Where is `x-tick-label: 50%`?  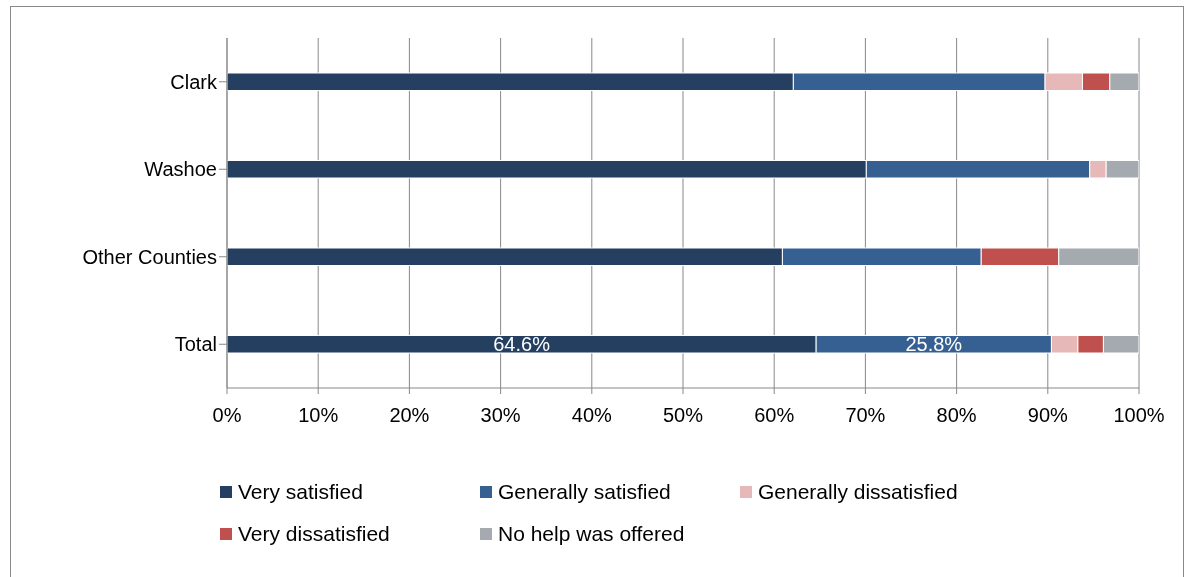 x-tick-label: 50% is located at coordinates (683, 415).